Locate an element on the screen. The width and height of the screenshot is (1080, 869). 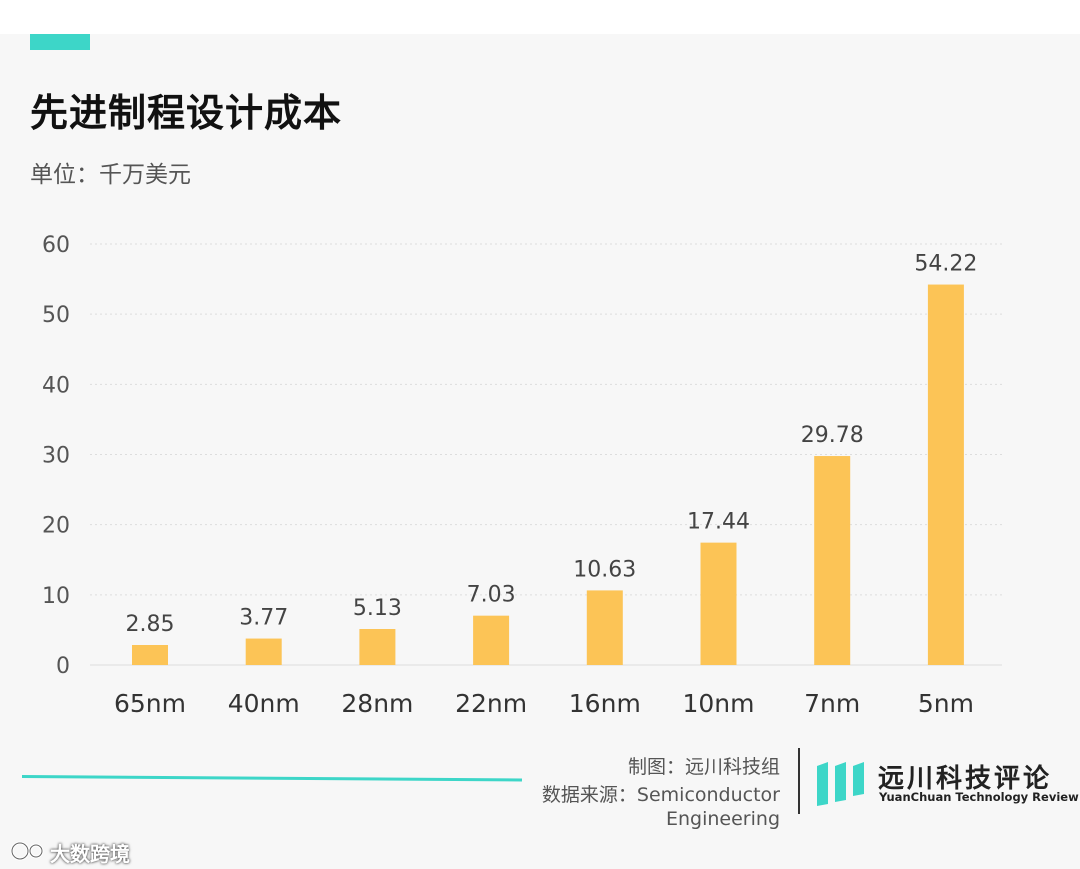
y-tick-label: 50 is located at coordinates (56, 315).